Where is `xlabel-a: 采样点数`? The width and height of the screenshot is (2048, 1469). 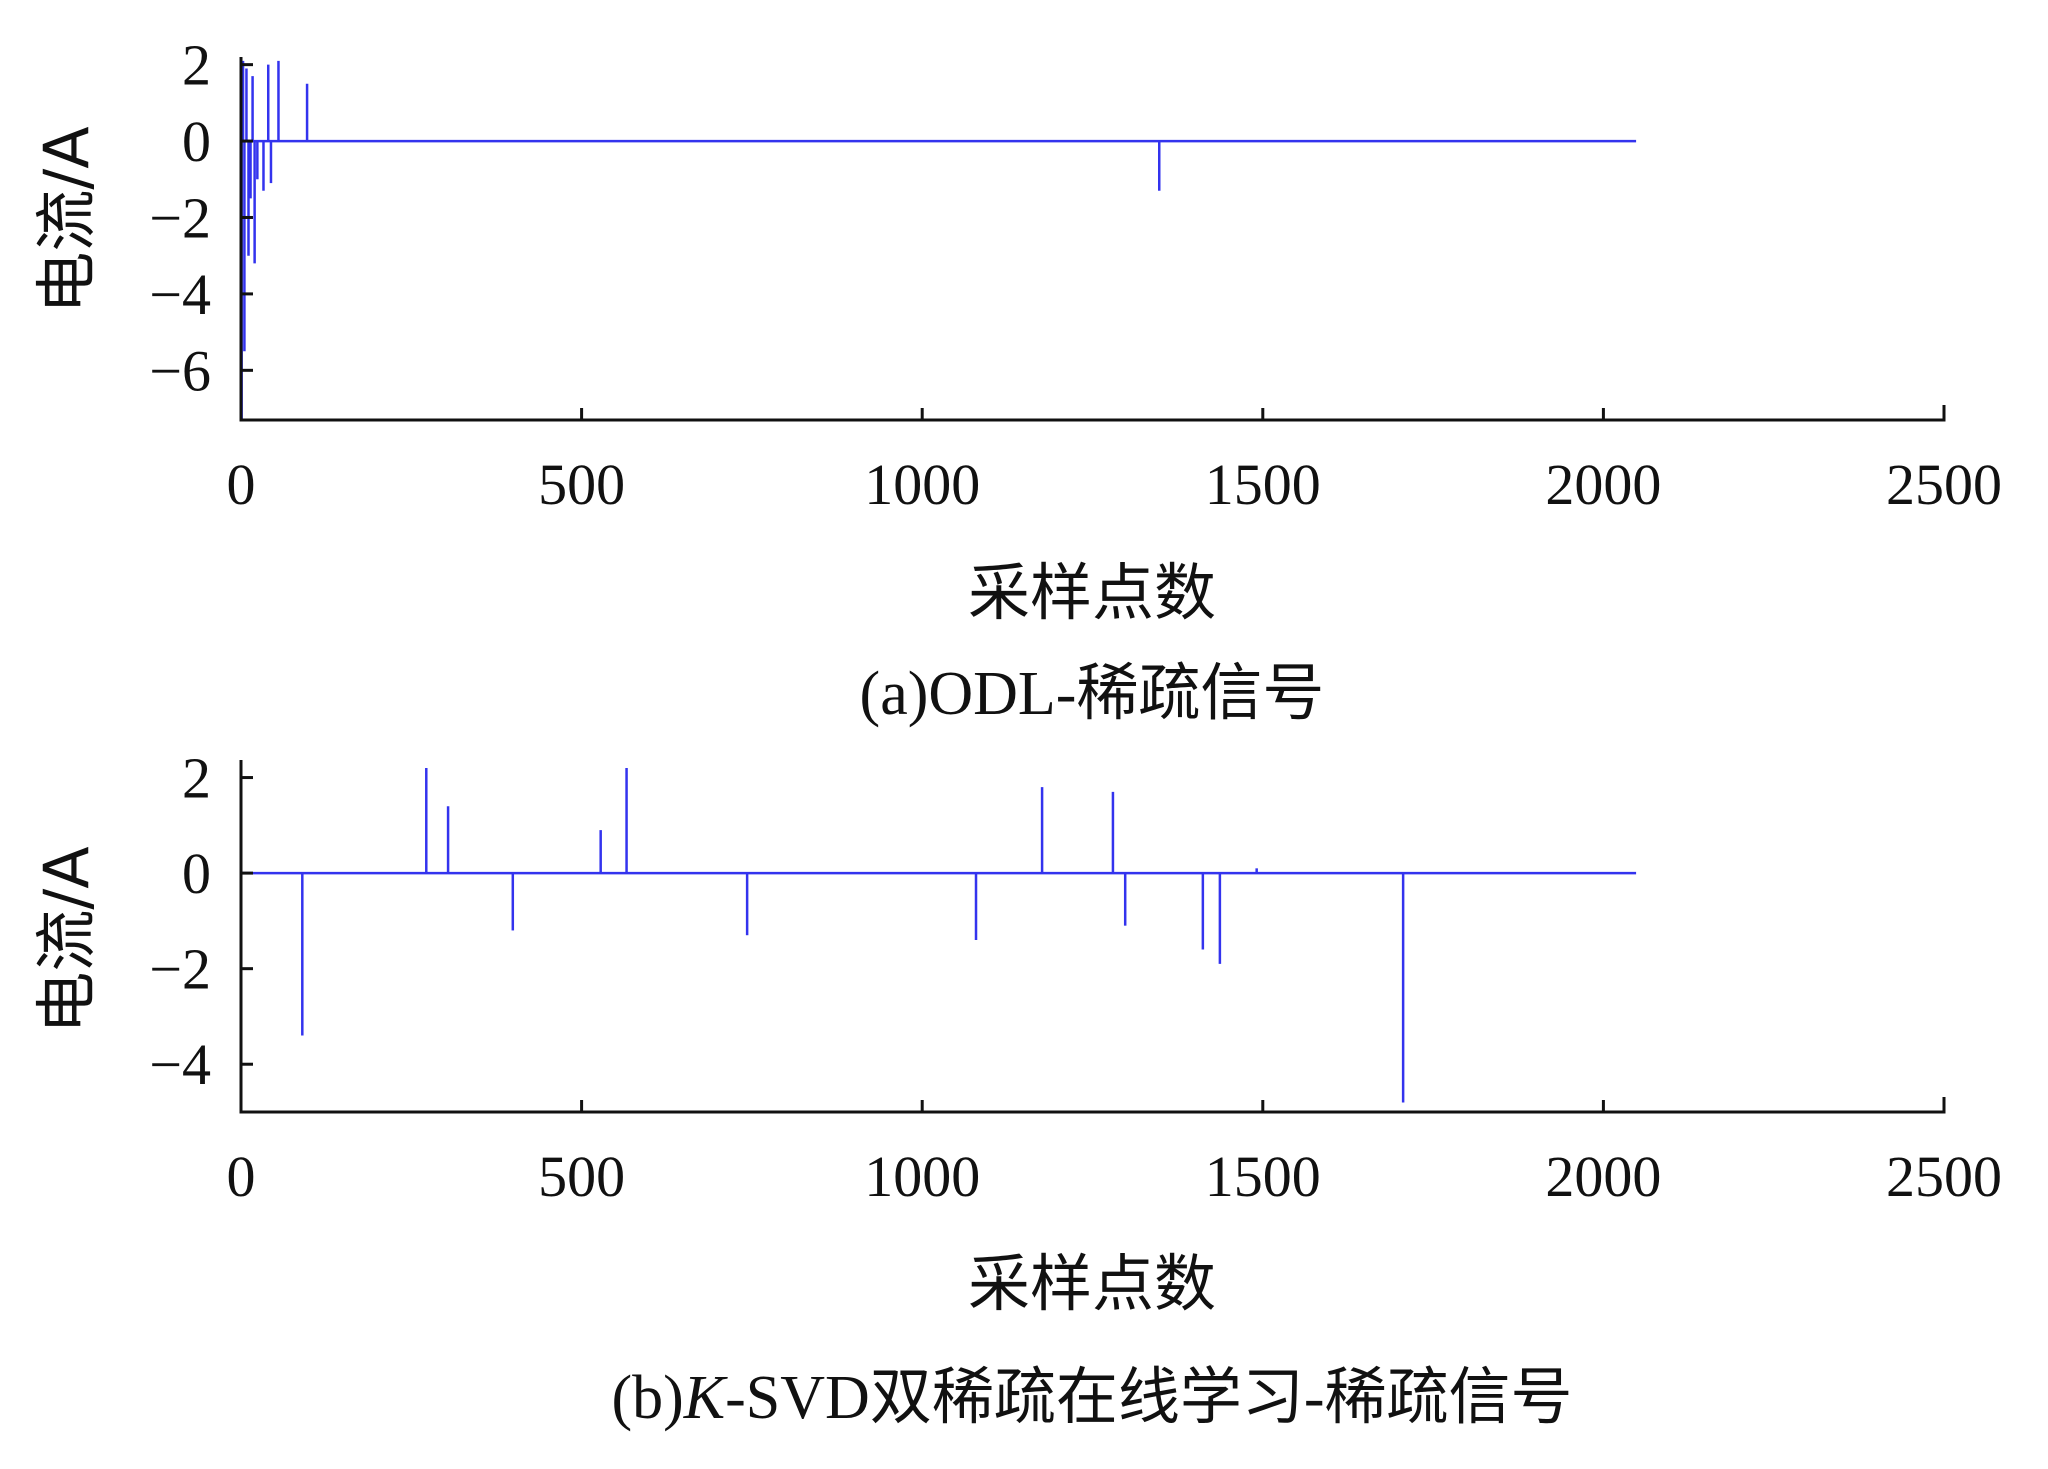
xlabel-a: 采样点数 is located at coordinates (1092, 592).